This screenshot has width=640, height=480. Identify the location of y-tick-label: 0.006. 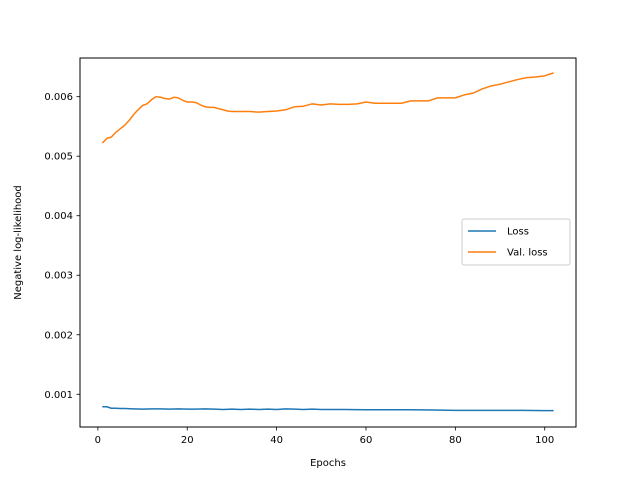
(58, 97).